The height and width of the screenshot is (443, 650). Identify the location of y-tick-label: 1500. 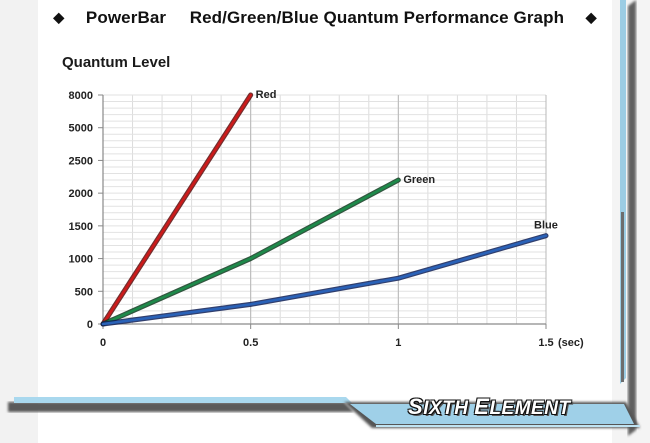
(81, 227).